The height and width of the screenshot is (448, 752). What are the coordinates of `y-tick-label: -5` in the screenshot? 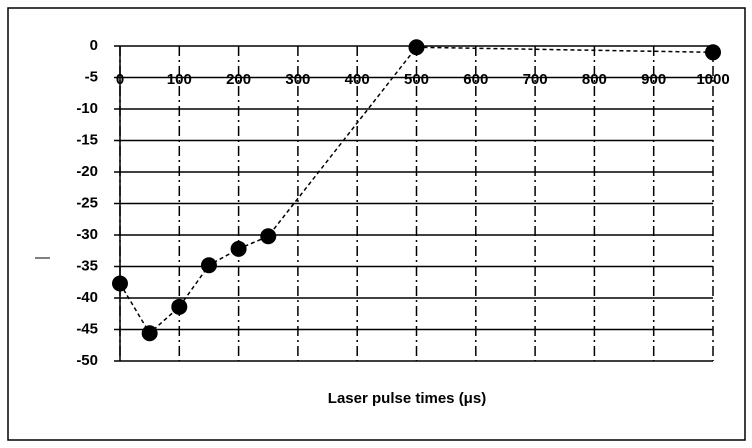 It's located at (91, 76).